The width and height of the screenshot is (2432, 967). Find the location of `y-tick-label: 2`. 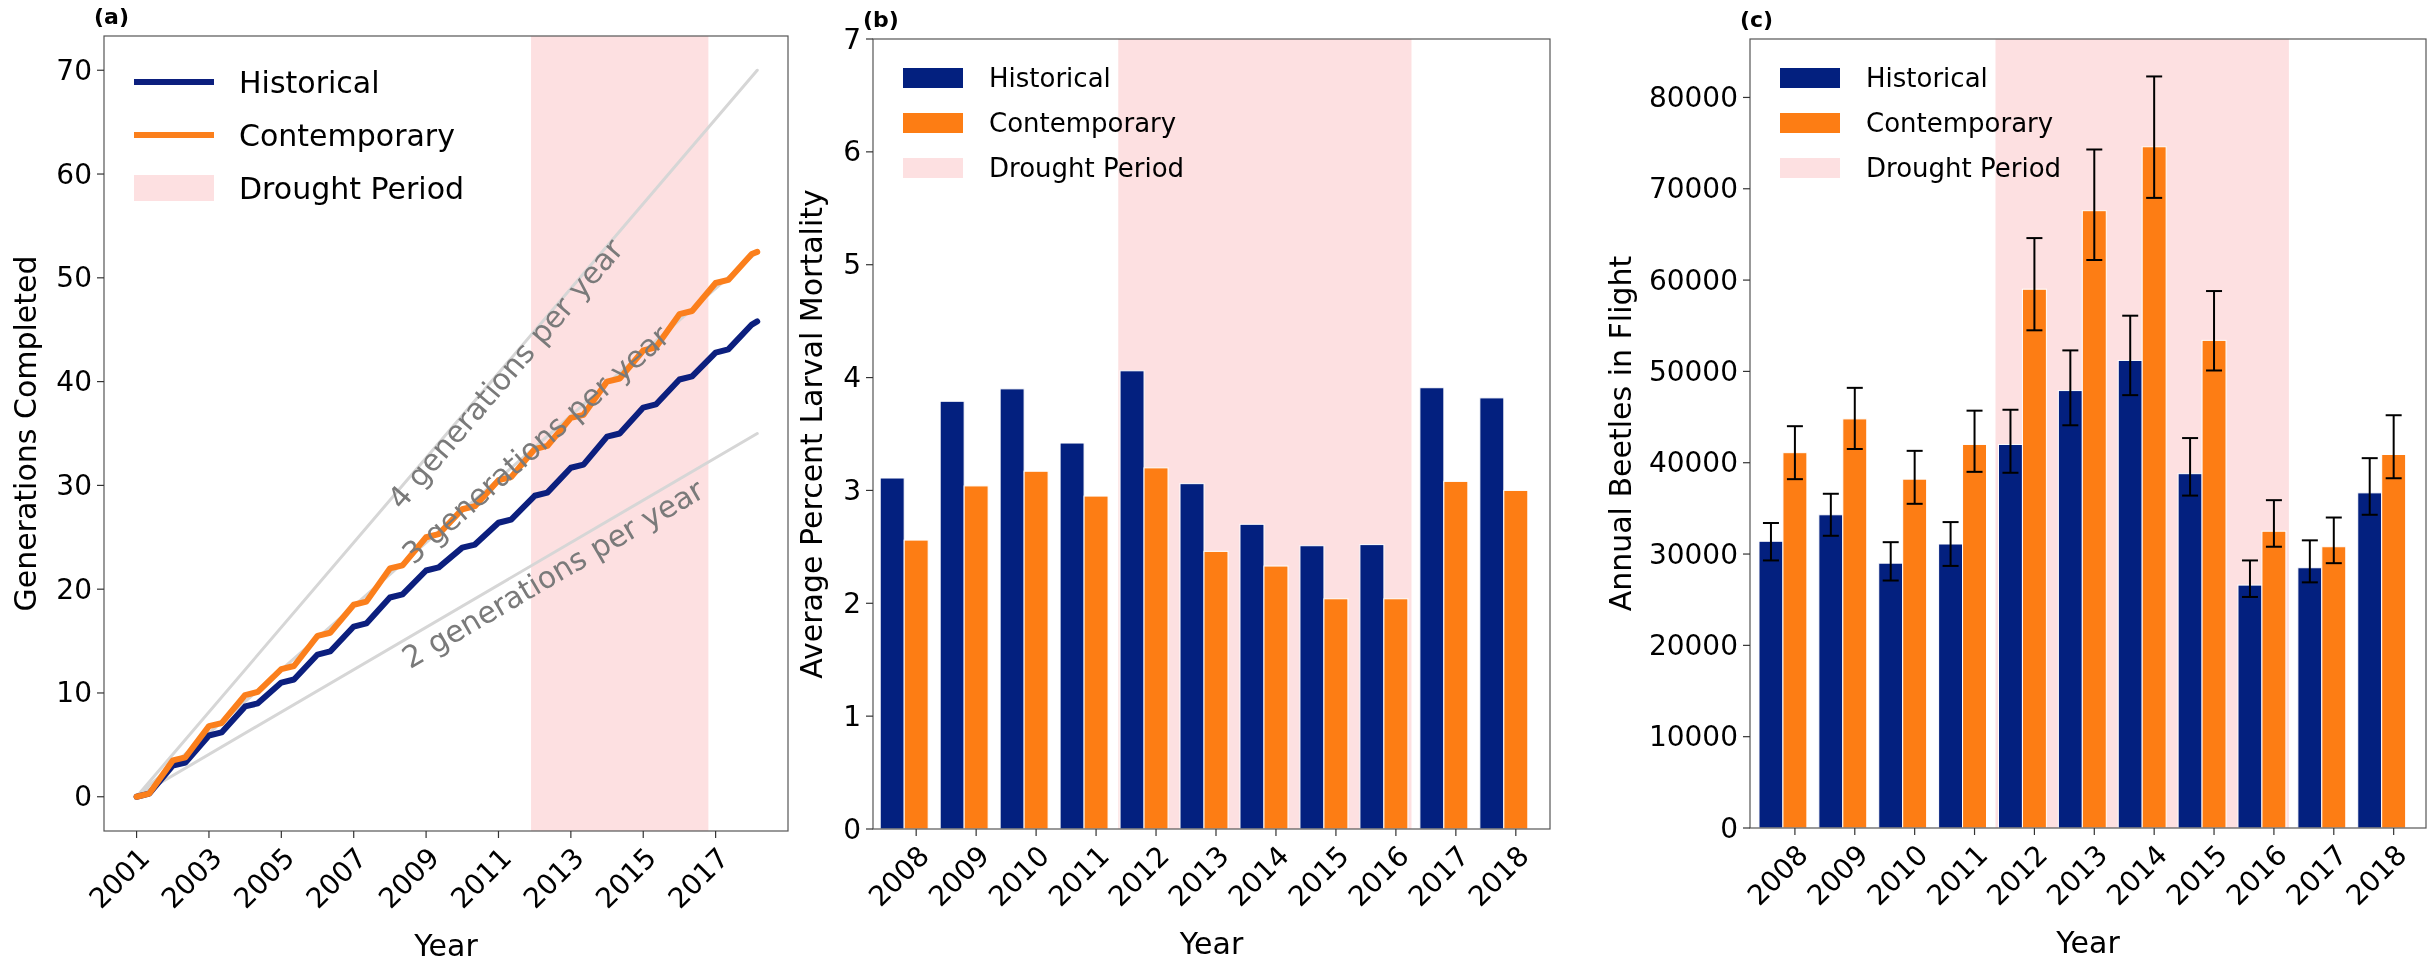

y-tick-label: 2 is located at coordinates (852, 603).